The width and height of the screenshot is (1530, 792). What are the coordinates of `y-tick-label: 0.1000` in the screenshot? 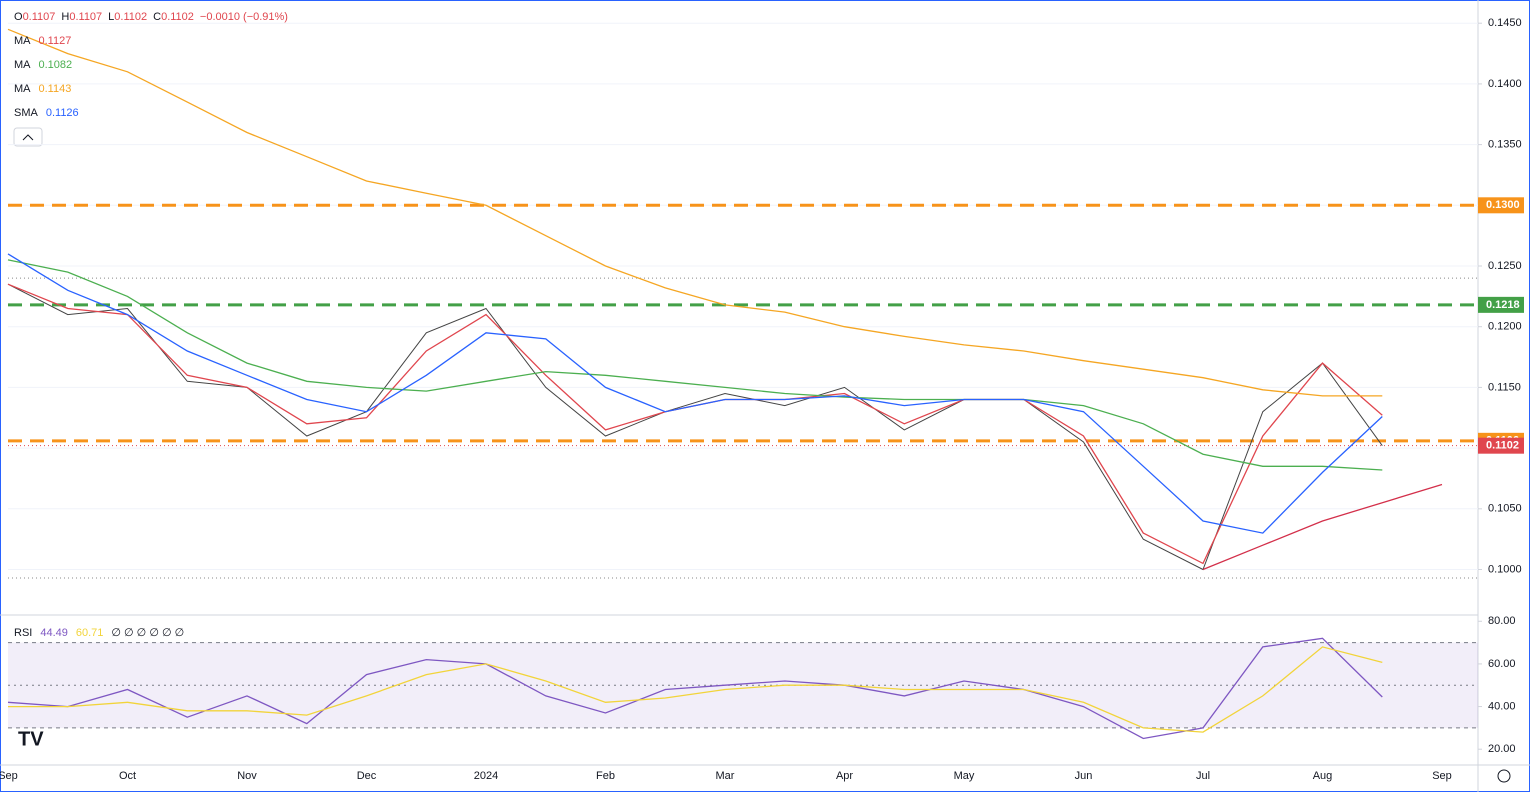 It's located at (1505, 569).